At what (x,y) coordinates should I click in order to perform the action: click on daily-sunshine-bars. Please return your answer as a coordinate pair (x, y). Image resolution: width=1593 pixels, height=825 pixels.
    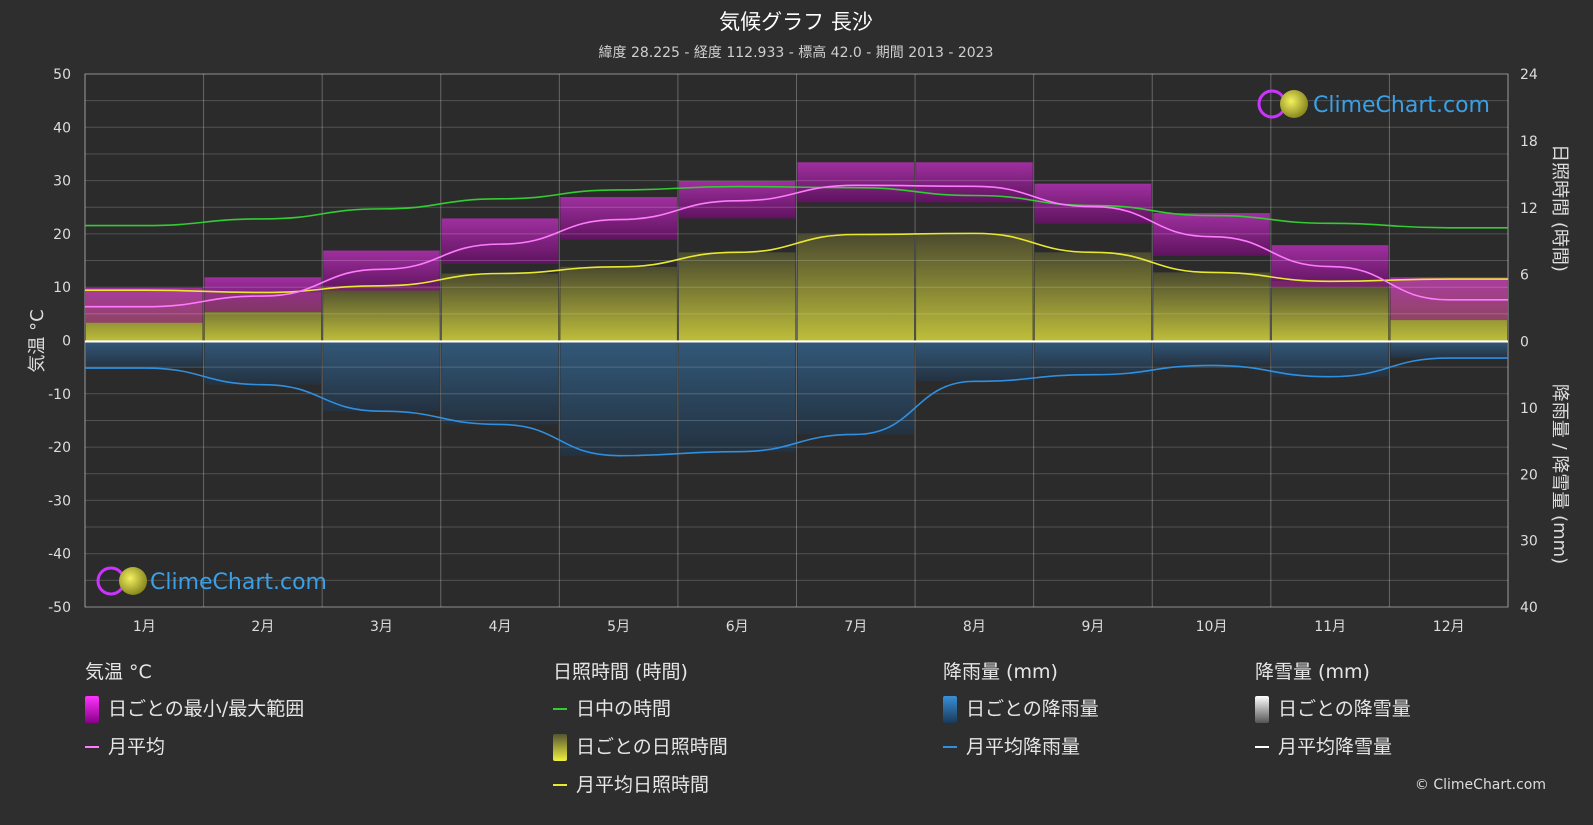
    Looking at the image, I should click on (796, 287).